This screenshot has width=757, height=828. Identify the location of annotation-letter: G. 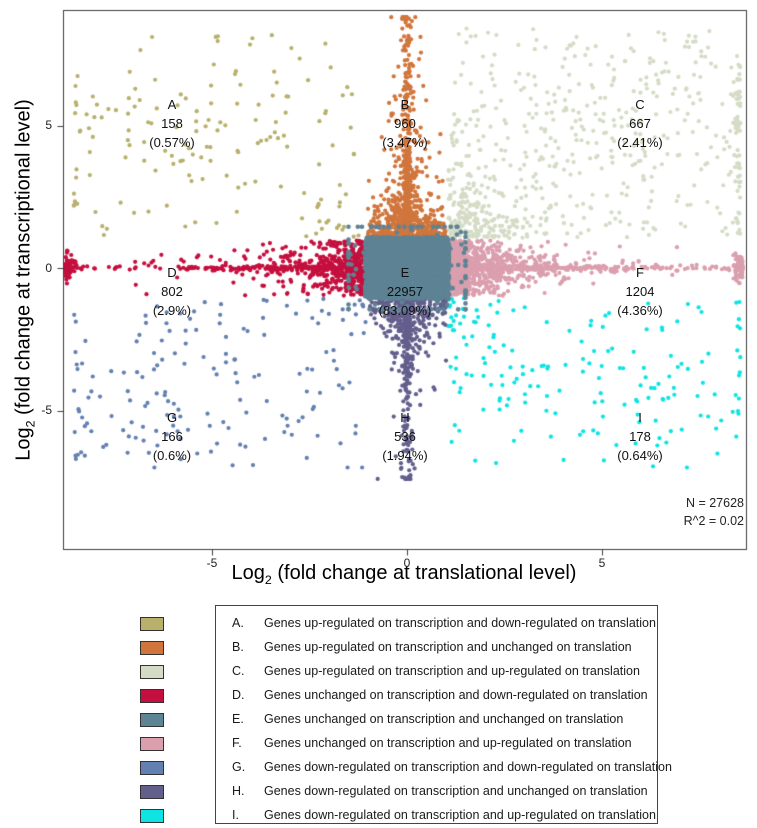
(172, 417).